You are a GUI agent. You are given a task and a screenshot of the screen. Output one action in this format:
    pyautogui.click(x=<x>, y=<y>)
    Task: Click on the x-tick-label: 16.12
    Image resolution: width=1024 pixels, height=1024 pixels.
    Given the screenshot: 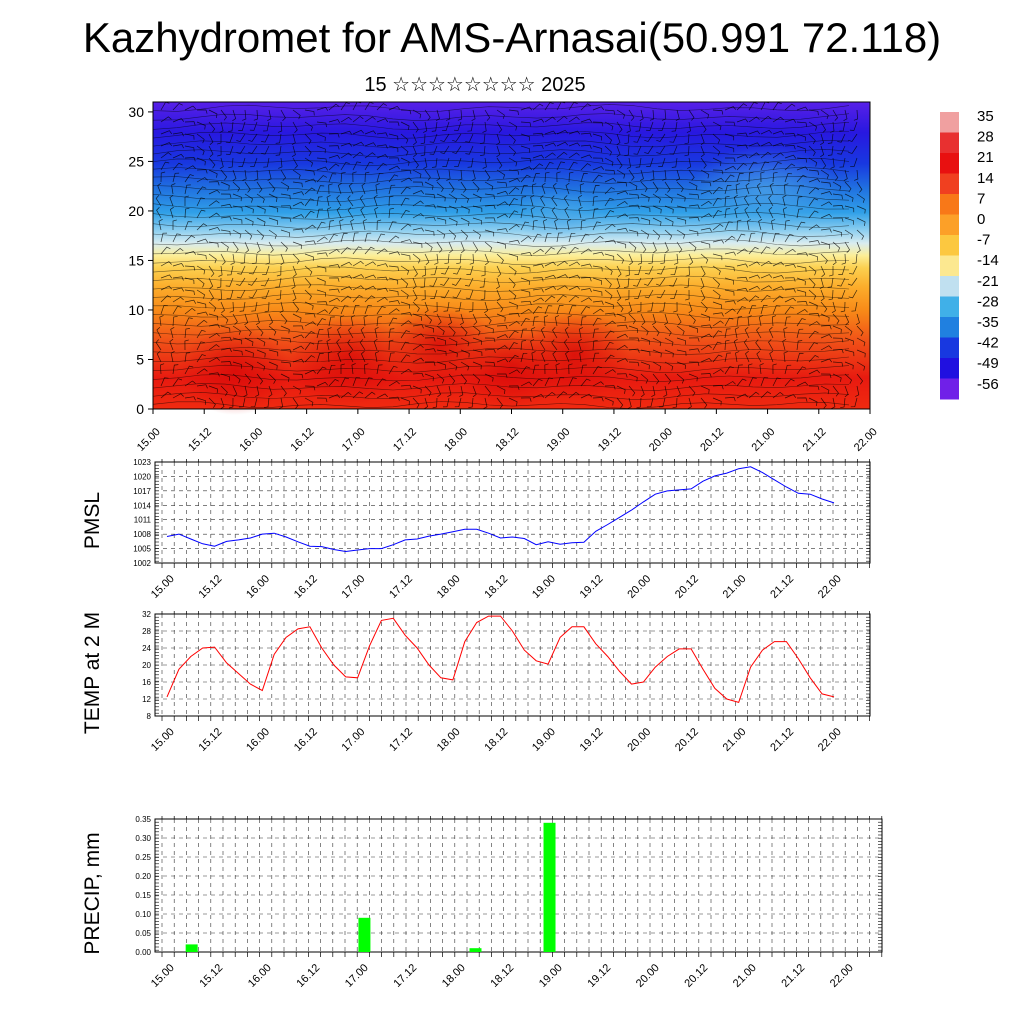 What is the action you would take?
    pyautogui.click(x=306, y=587)
    